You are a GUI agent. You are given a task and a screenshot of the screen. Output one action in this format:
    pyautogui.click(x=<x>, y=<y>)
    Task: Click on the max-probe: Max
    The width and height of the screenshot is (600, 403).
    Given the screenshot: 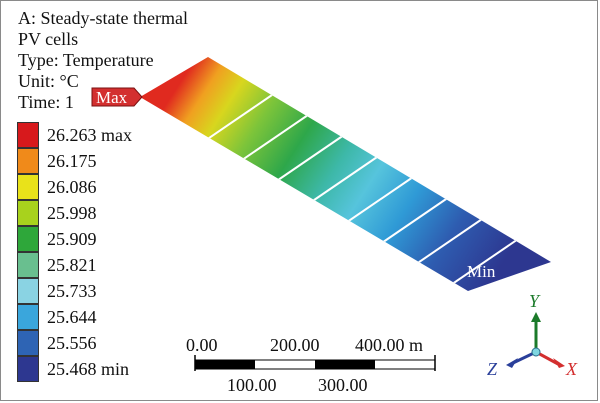 What is the action you would take?
    pyautogui.click(x=117, y=97)
    